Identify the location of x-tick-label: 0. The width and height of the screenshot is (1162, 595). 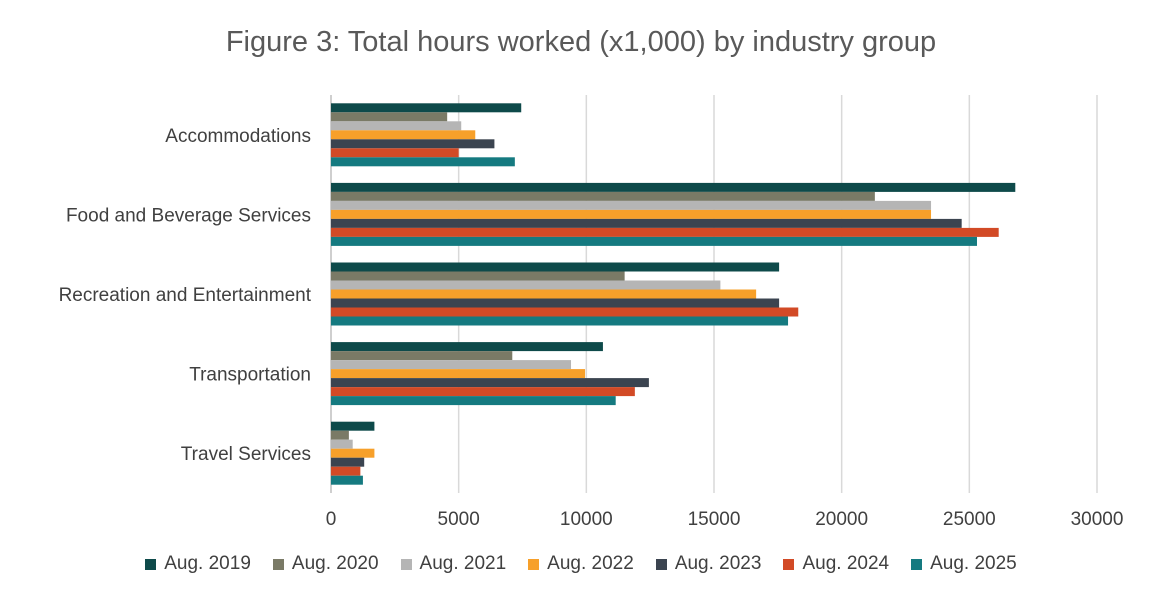
(331, 519).